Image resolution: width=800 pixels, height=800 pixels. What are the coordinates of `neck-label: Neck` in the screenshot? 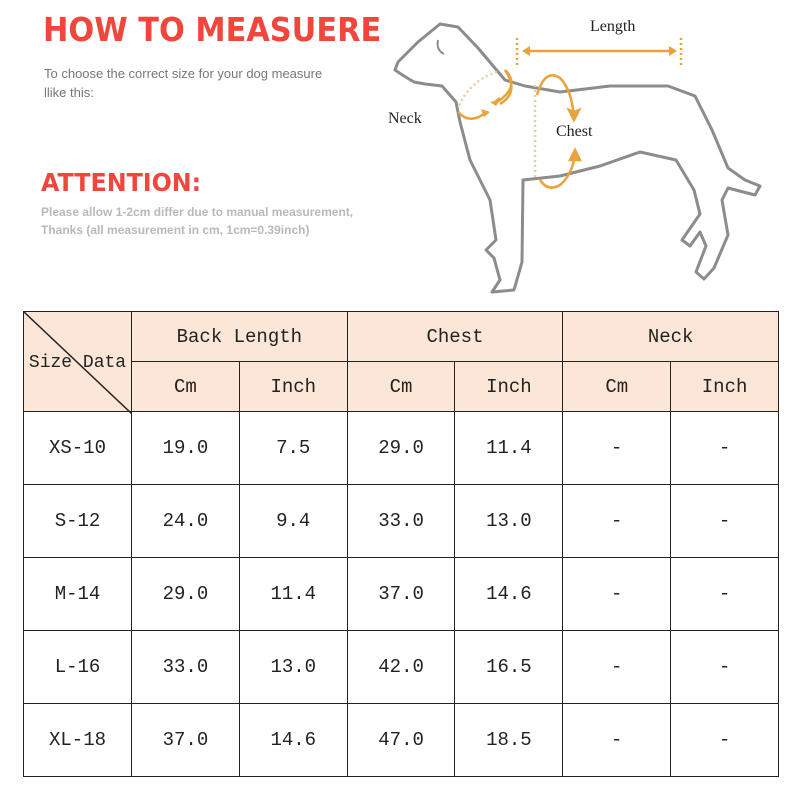 It's located at (405, 118).